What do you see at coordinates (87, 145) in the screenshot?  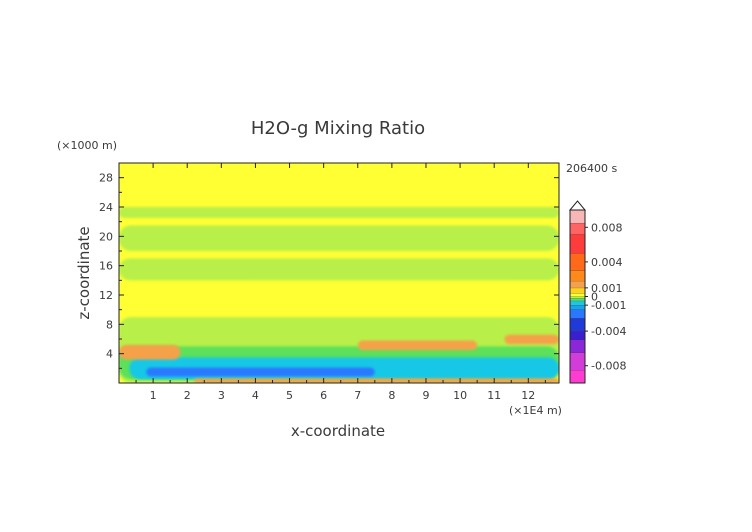 I see `y-unit-label: (×1000 m)` at bounding box center [87, 145].